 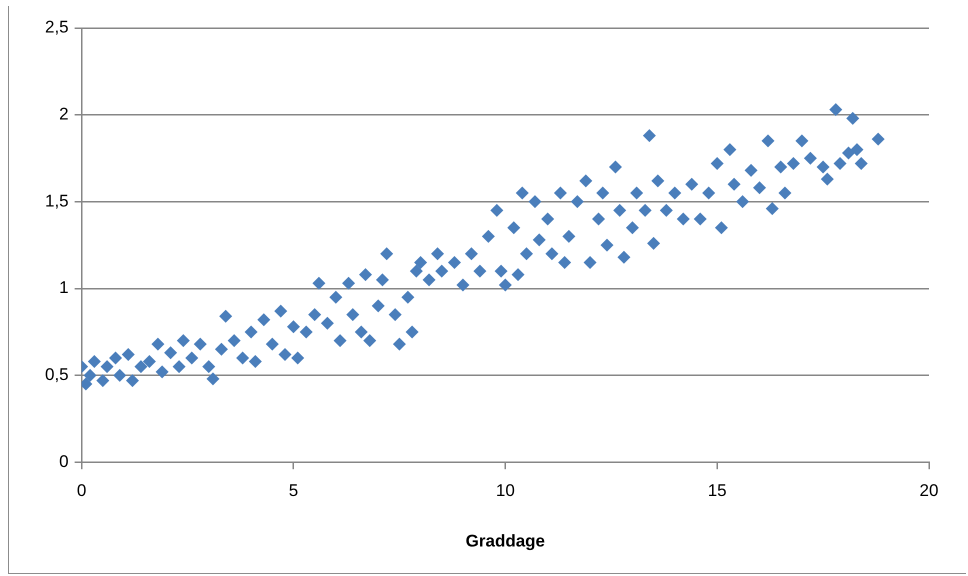 I want to click on x-tick-label: 15, so click(x=717, y=490).